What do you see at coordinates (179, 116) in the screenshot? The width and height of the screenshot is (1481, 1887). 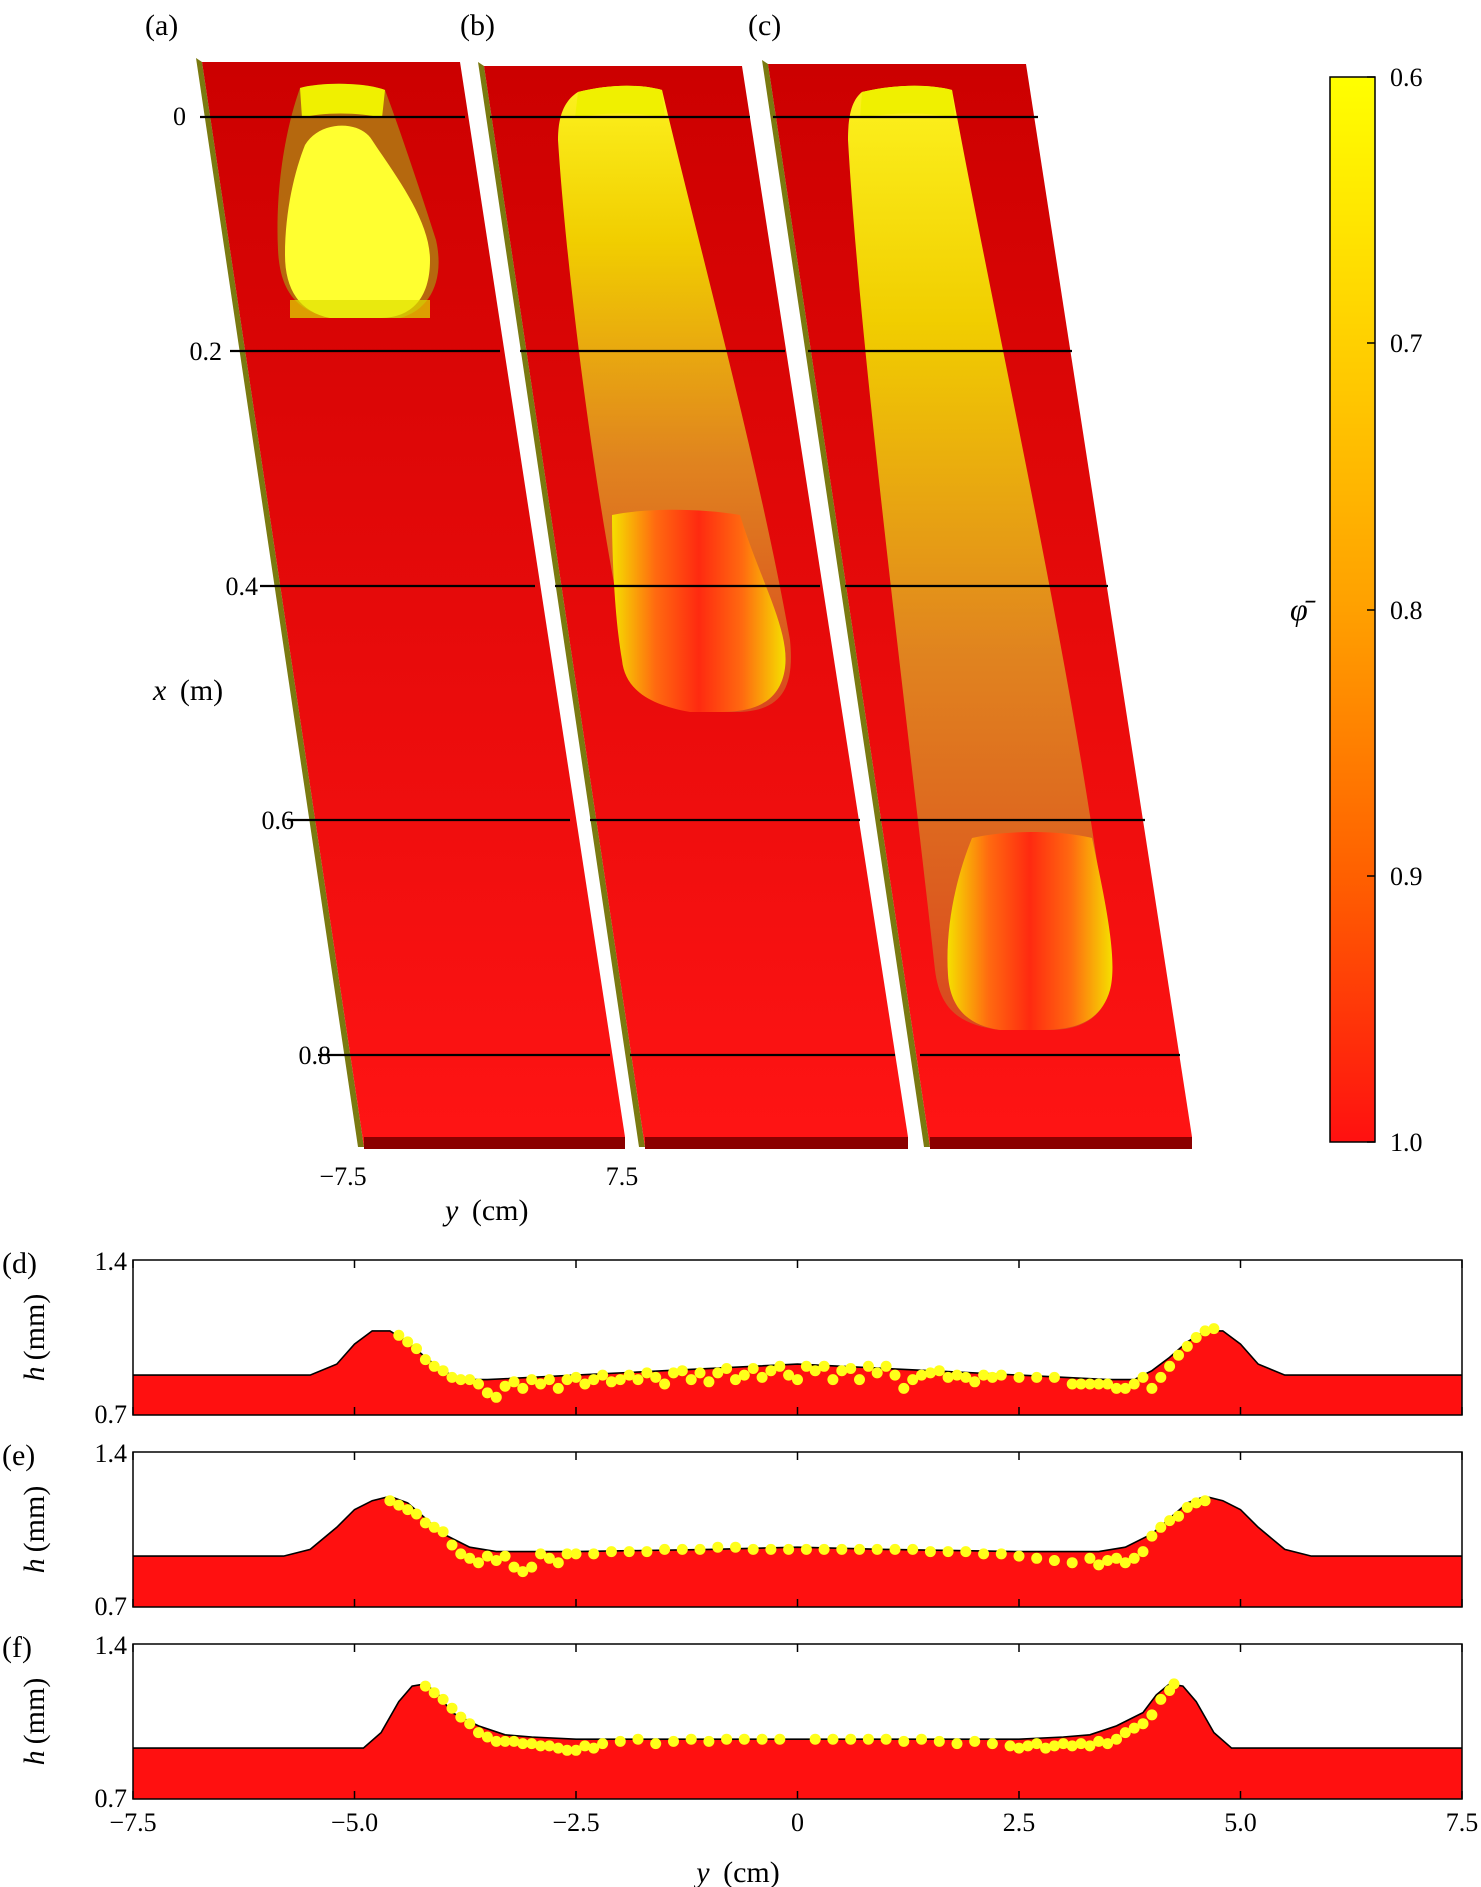 I see `x-tick-0: 0` at bounding box center [179, 116].